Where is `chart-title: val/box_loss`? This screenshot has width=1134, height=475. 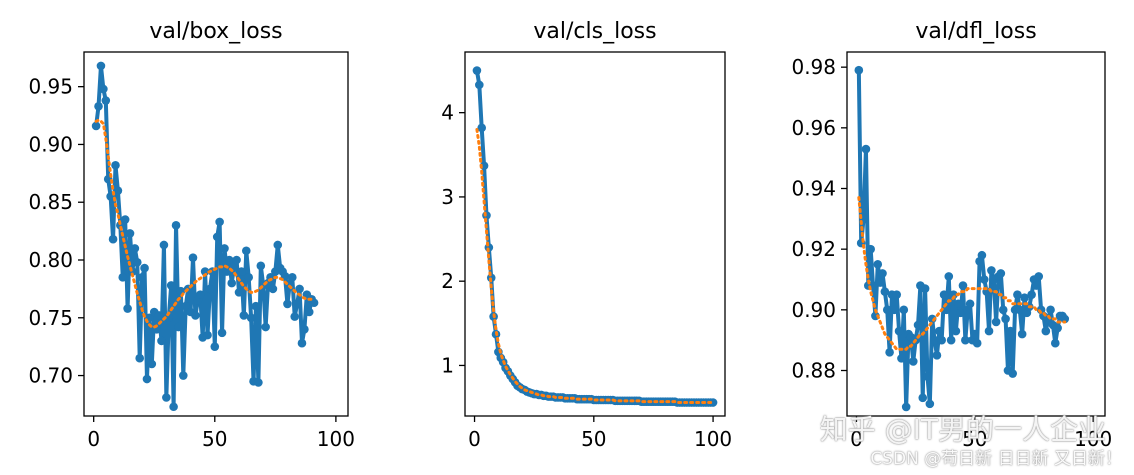
chart-title: val/box_loss is located at coordinates (215, 31).